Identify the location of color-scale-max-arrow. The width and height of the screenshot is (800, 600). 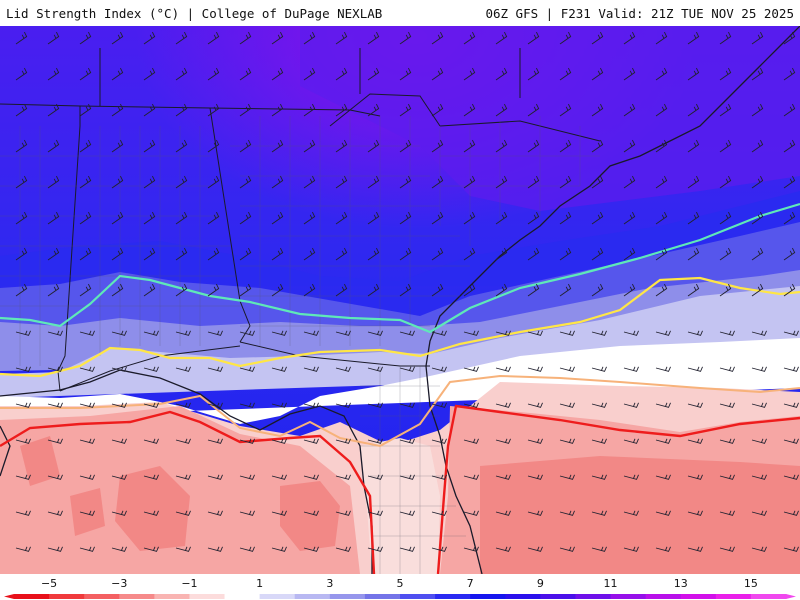
(791, 596).